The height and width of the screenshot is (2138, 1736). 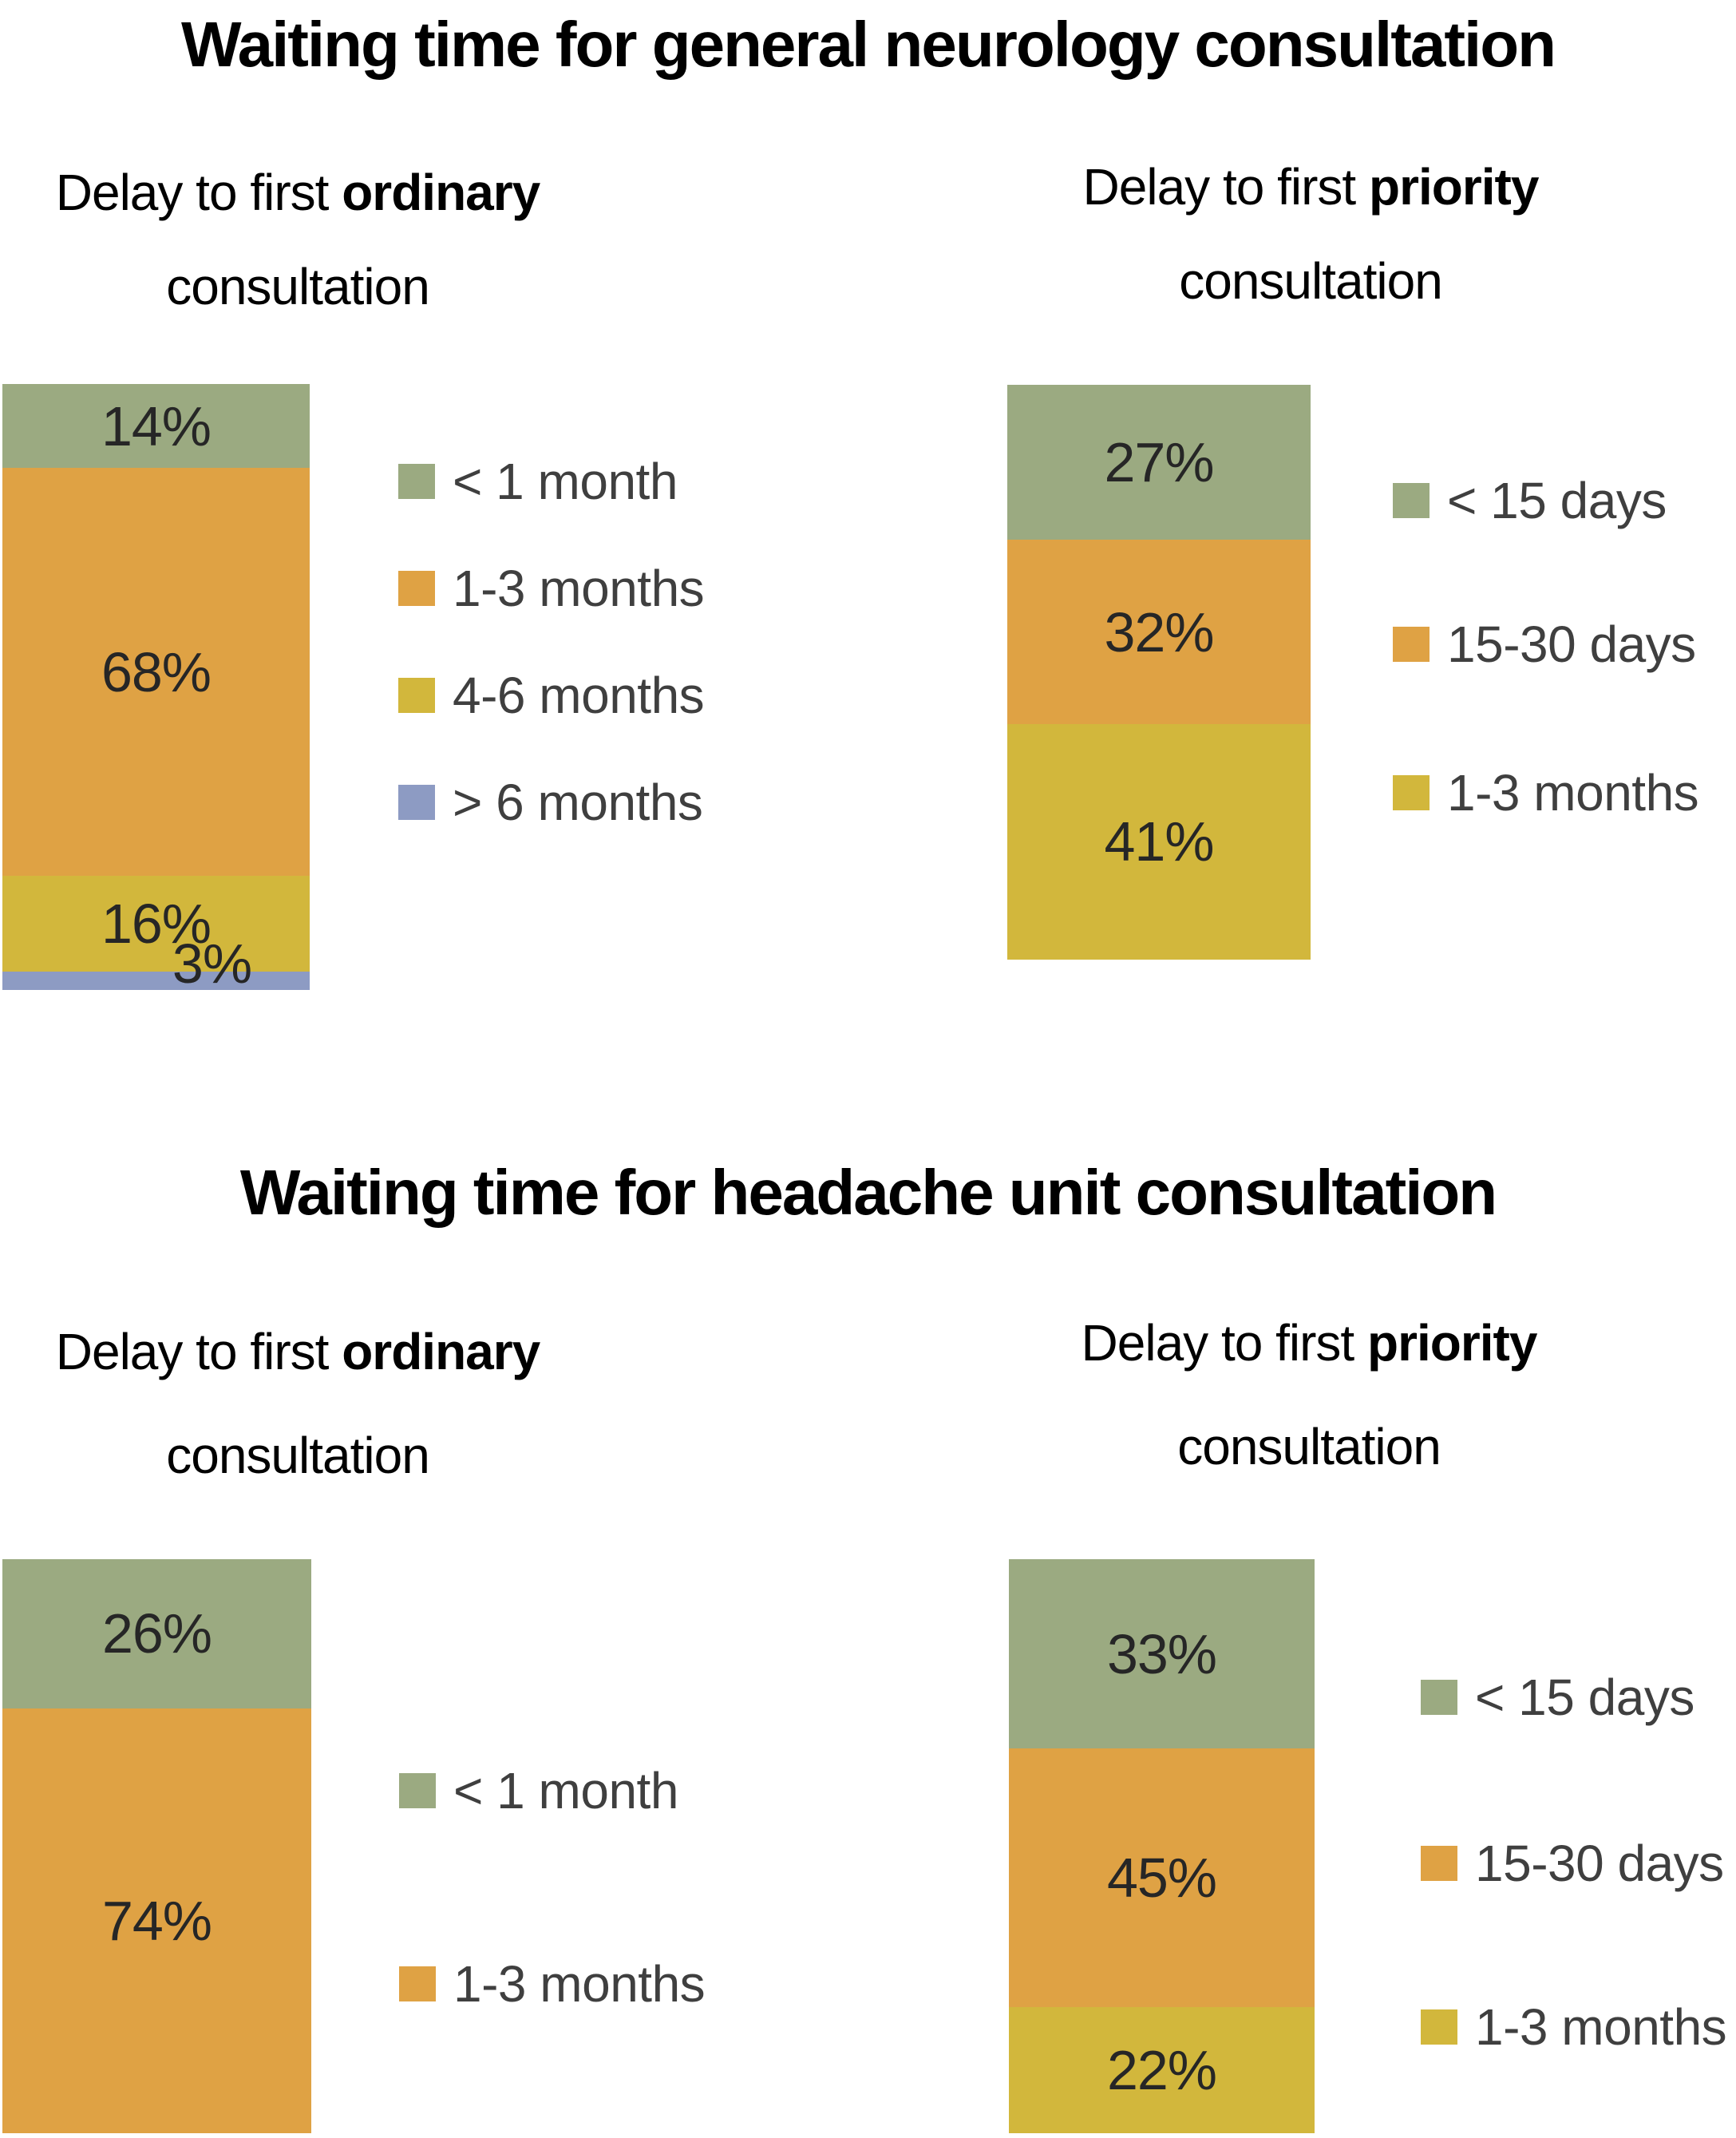 I want to click on bar-segment: 32%, so click(x=1159, y=632).